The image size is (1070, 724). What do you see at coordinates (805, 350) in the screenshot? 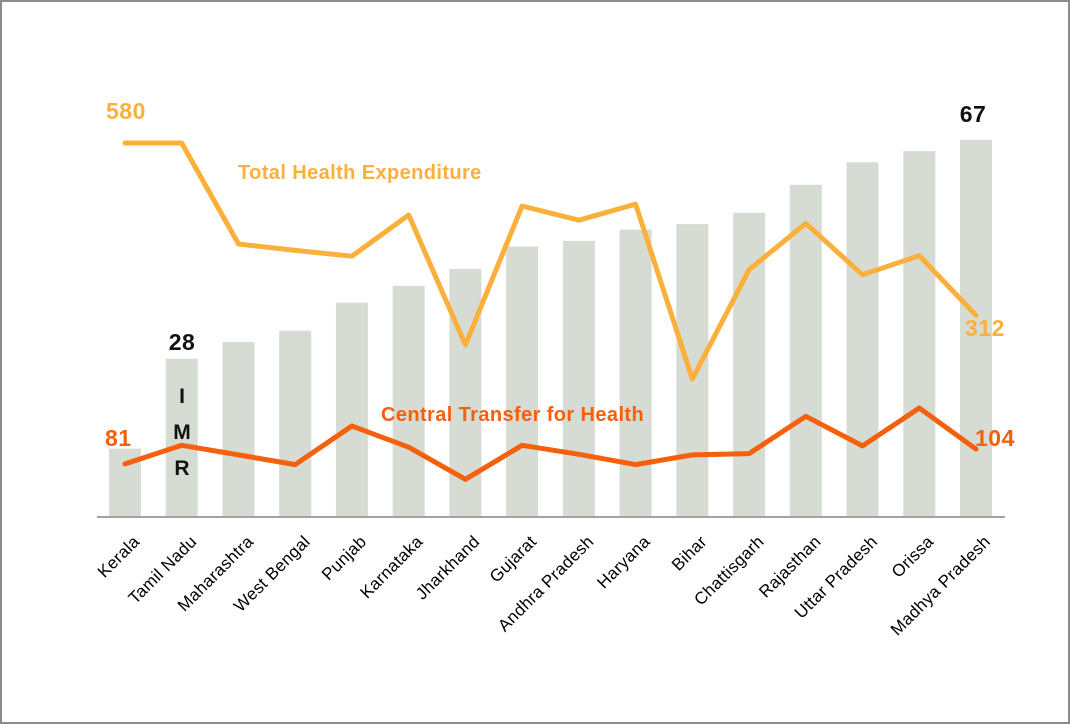
I see `bar-rajasthan` at bounding box center [805, 350].